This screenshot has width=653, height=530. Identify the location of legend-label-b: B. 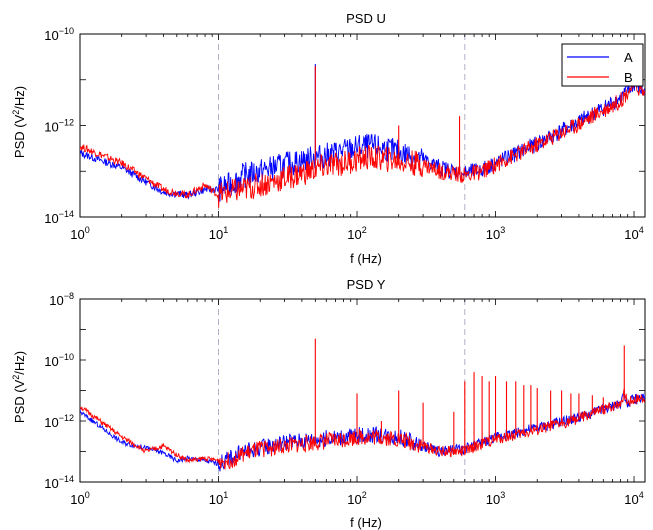
(628, 77).